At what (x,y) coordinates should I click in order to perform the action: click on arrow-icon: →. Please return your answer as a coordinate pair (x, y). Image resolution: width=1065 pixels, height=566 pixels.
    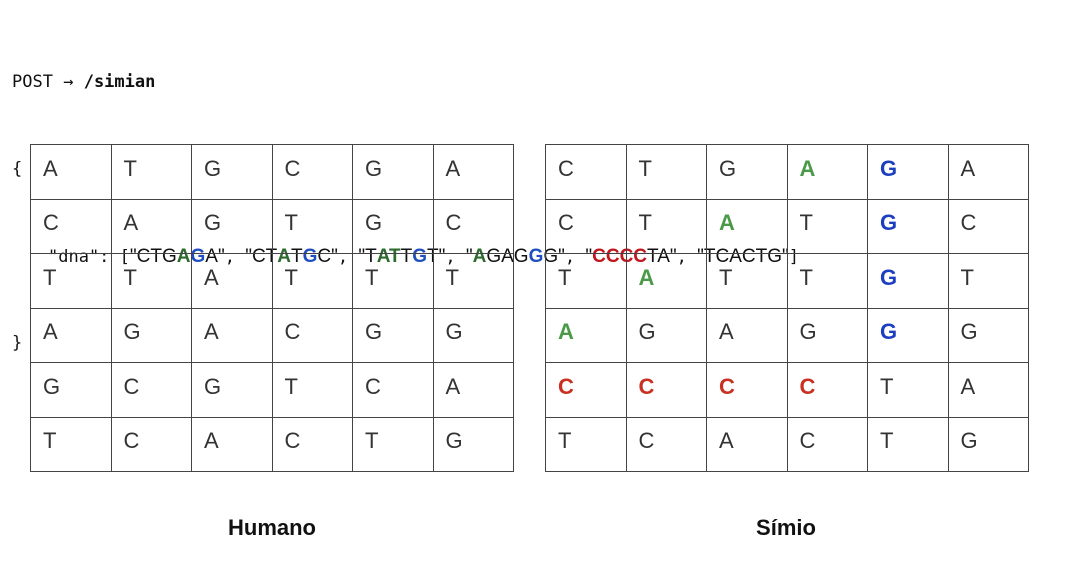
    Looking at the image, I should click on (68, 82).